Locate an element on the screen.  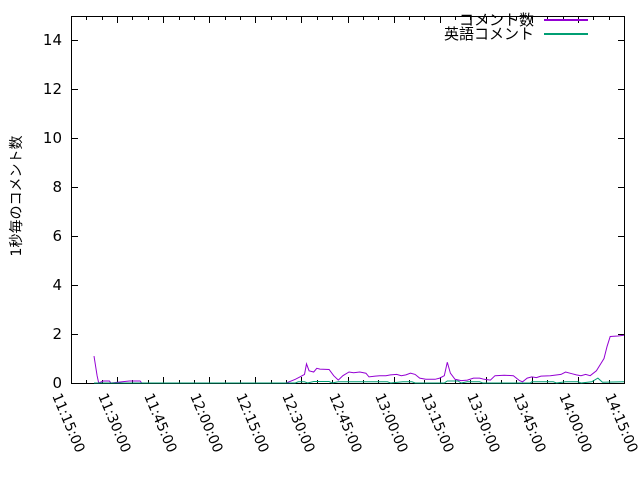
legend-line-sample-green is located at coordinates (566, 34).